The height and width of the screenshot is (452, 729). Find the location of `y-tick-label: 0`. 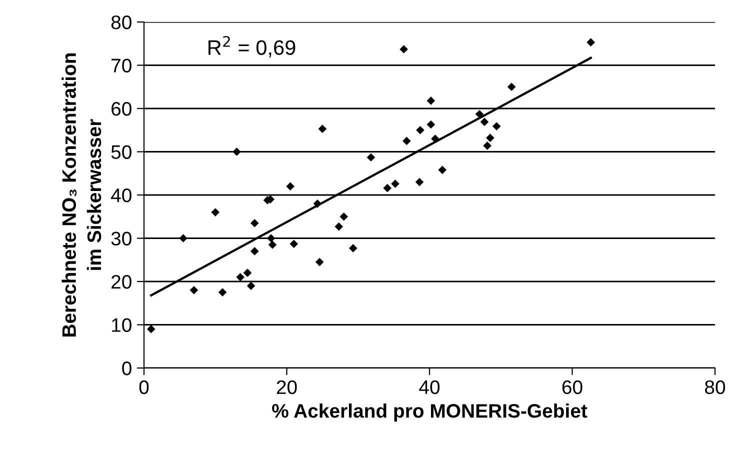

y-tick-label: 0 is located at coordinates (127, 368).